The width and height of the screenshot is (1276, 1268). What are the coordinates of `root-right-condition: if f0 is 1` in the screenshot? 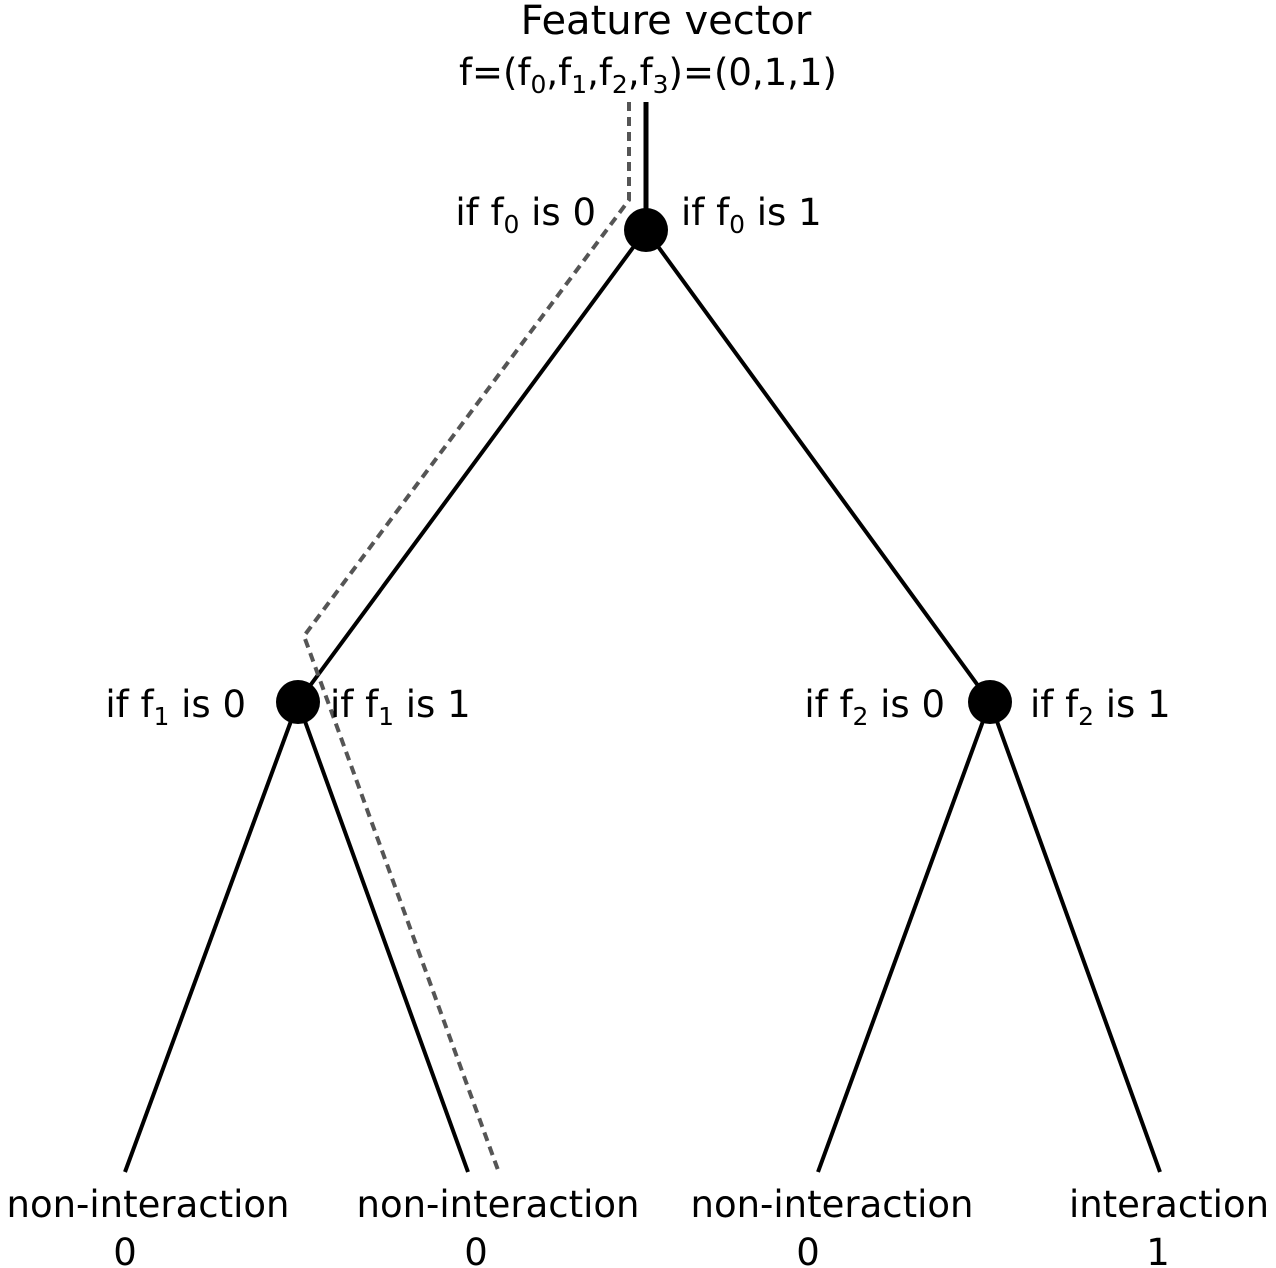 It's located at (751, 215).